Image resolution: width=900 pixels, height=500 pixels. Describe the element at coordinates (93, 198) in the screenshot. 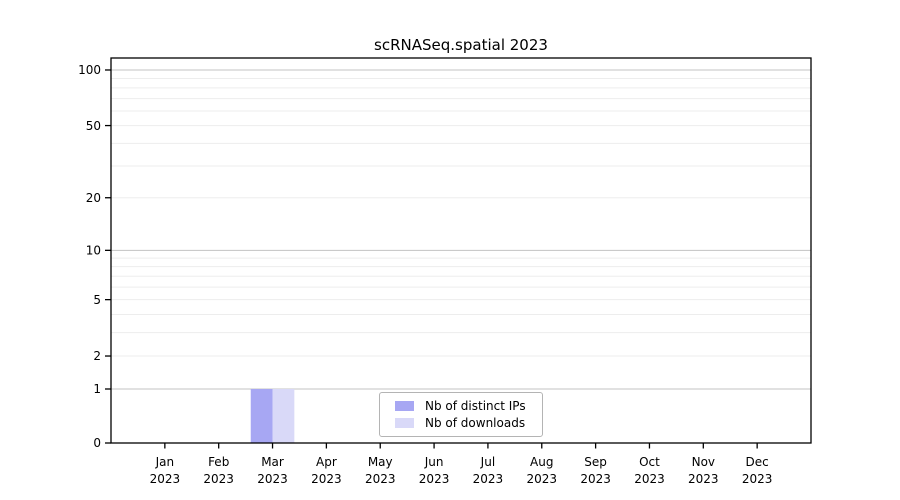

I see `y-tick-label: 20` at that location.